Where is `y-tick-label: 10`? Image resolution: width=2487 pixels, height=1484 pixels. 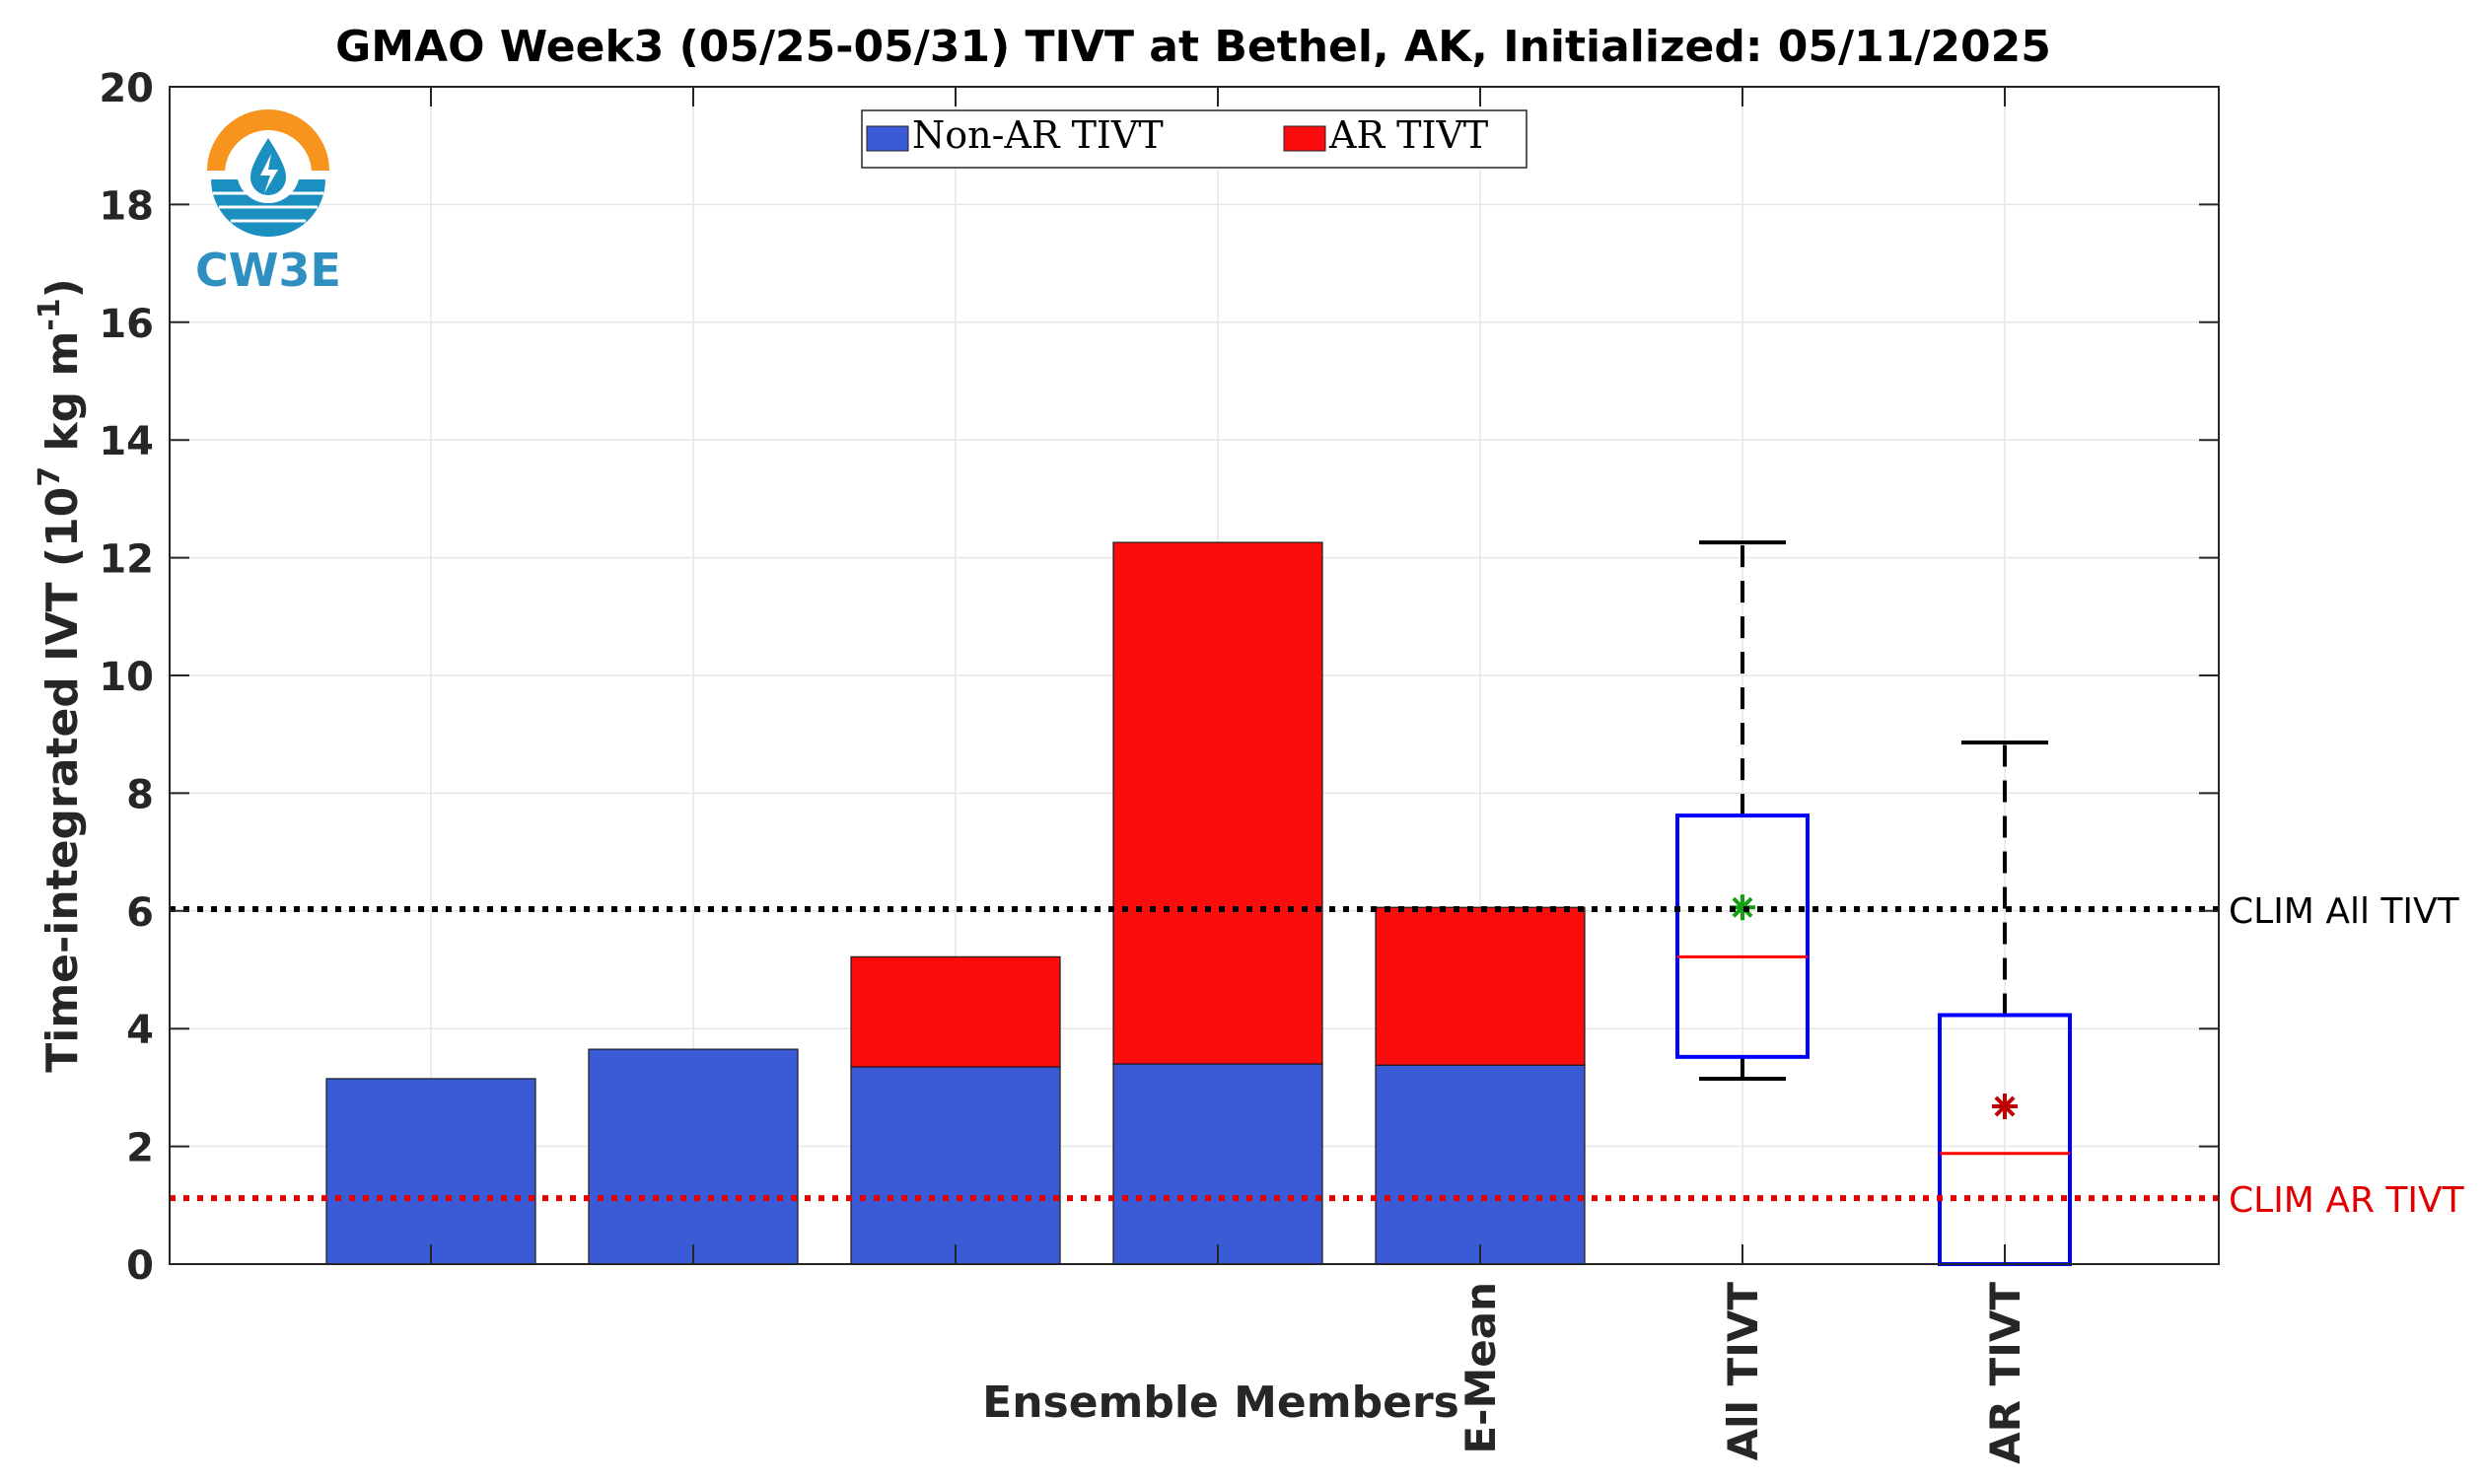
y-tick-label: 10 is located at coordinates (126, 677).